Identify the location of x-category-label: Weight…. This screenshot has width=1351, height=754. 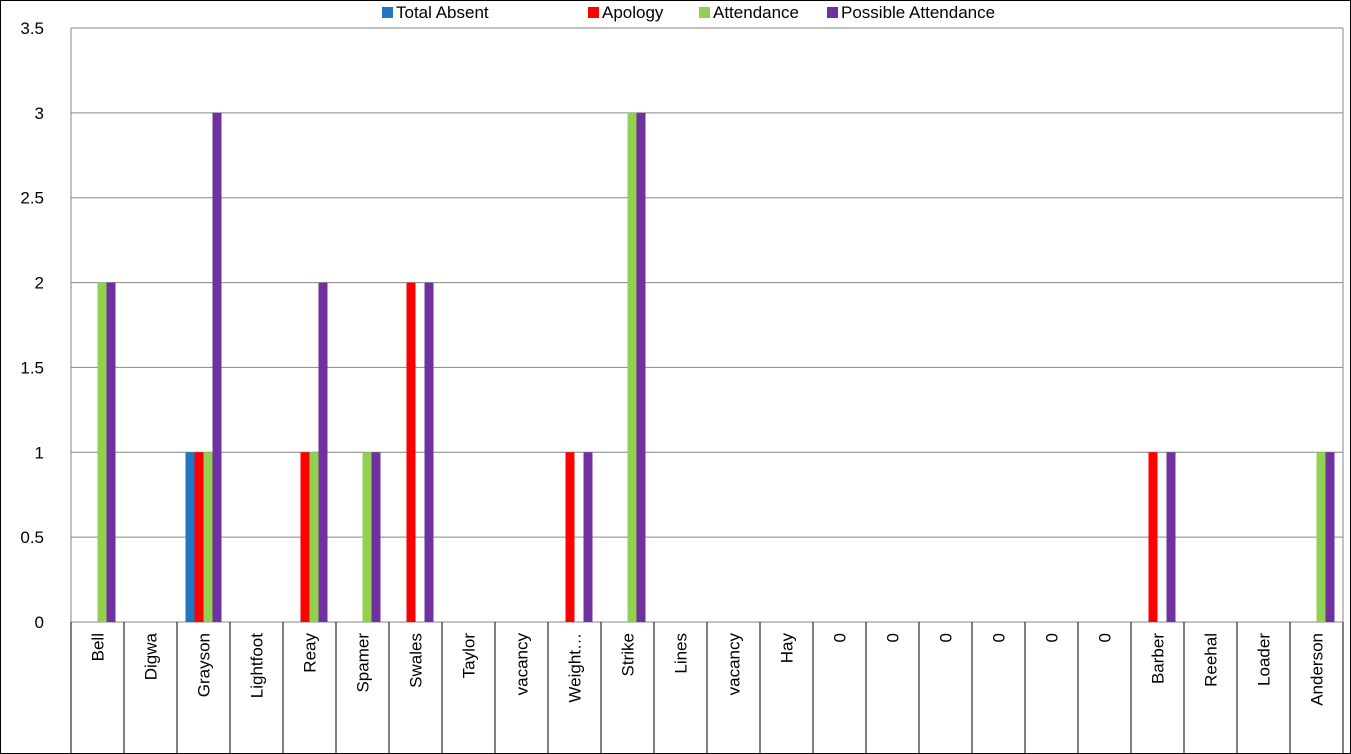
(575, 668).